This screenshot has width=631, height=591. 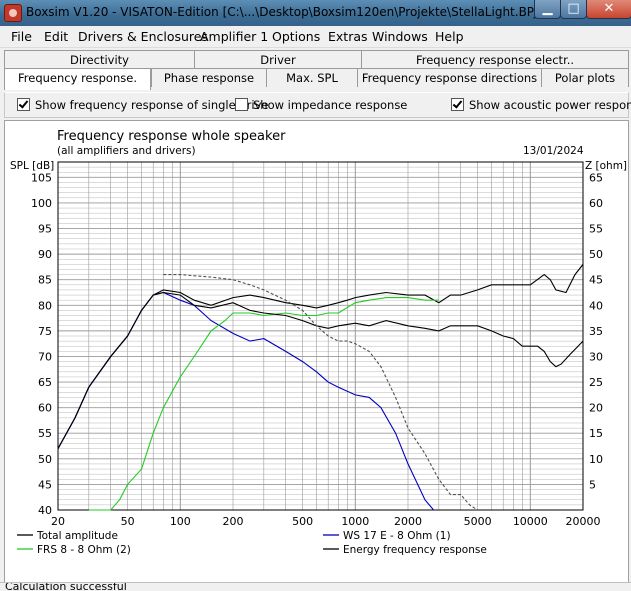 What do you see at coordinates (45, 229) in the screenshot?
I see `y-tick-label: 95` at bounding box center [45, 229].